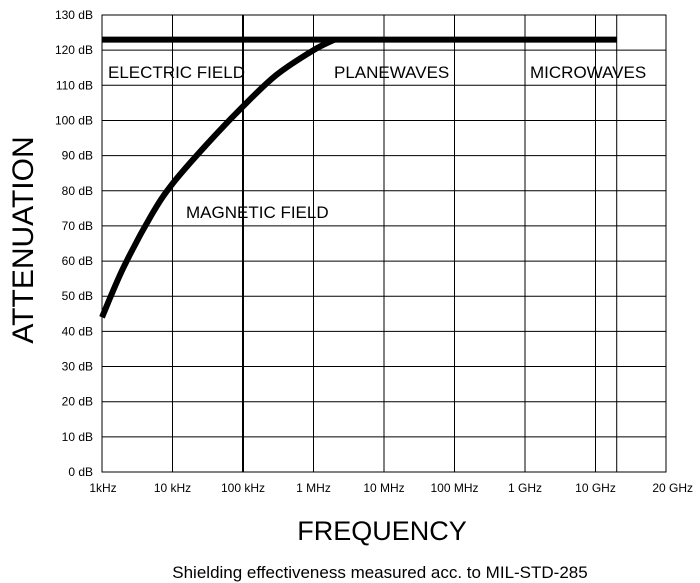 The image size is (700, 583). What do you see at coordinates (672, 488) in the screenshot?
I see `x-tick-label: 20 GHz` at bounding box center [672, 488].